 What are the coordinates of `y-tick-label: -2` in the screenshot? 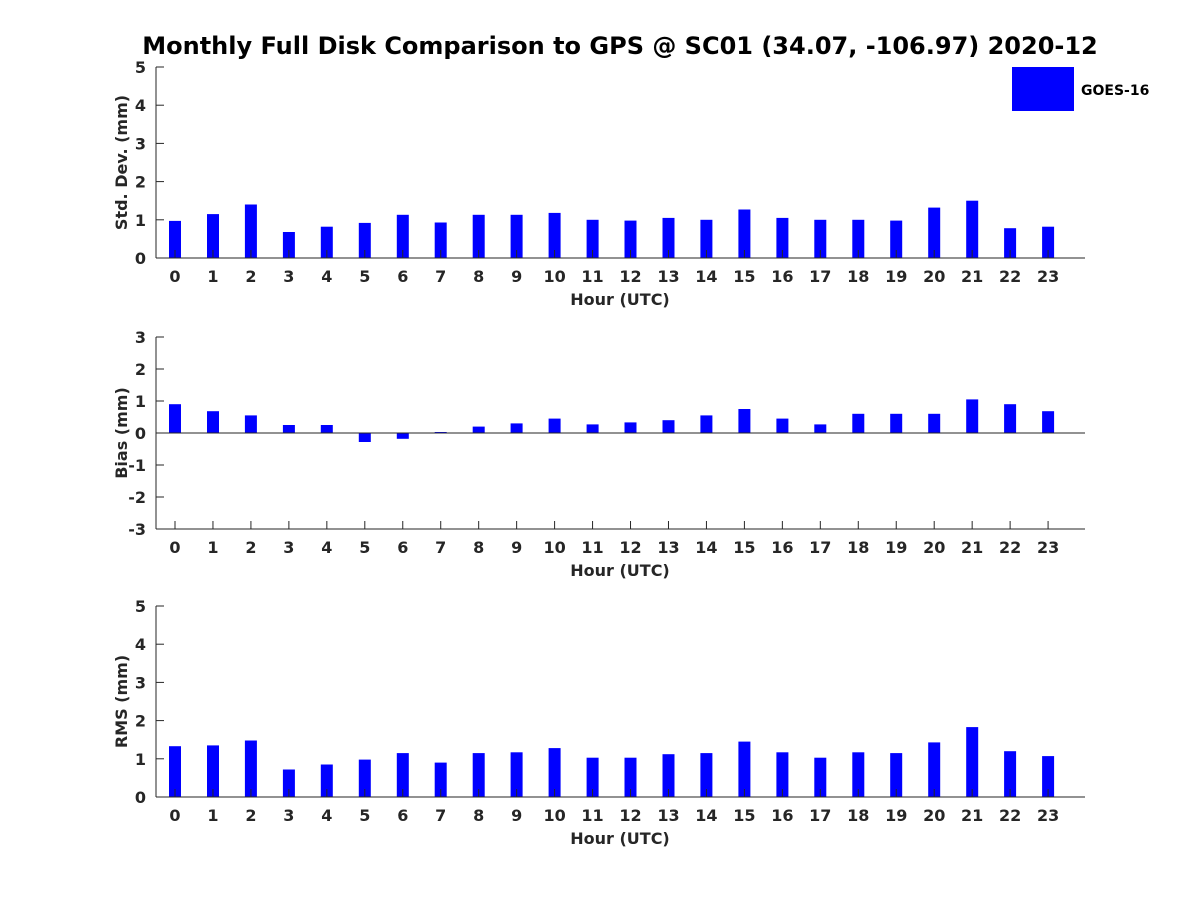 It's located at (137, 497).